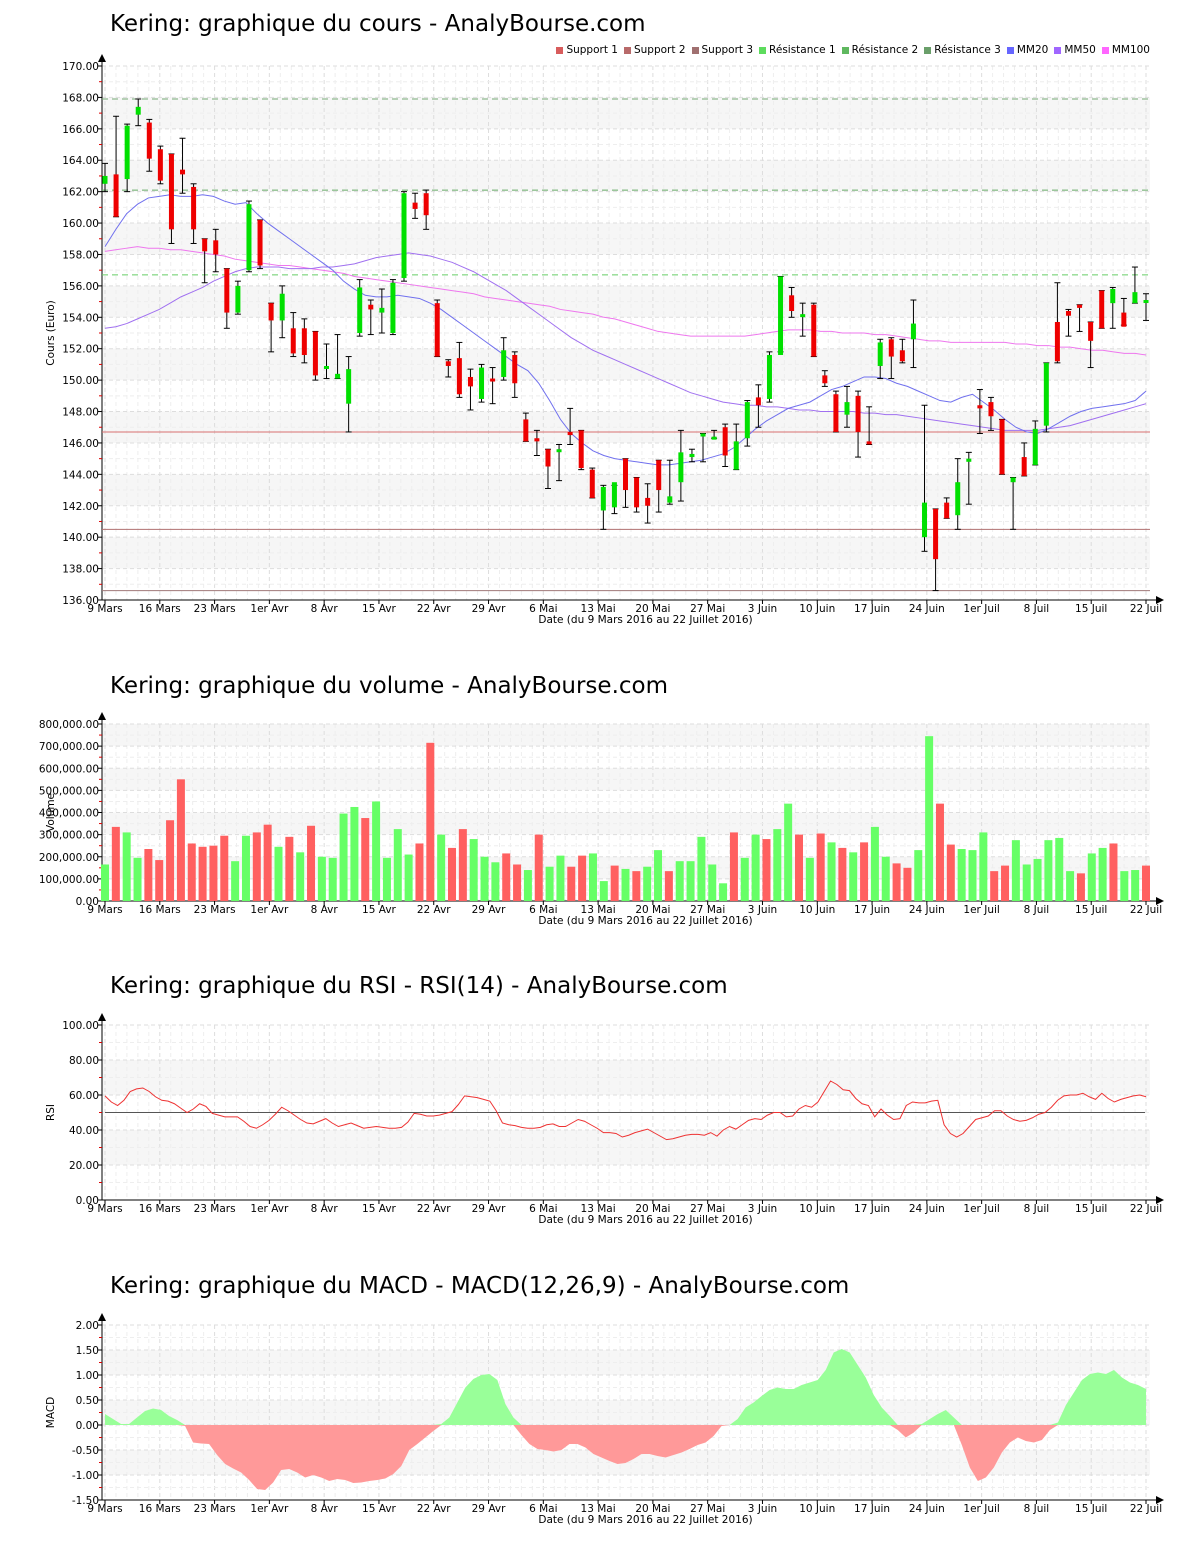  I want to click on svg-text: 600,000.00, so click(69, 769).